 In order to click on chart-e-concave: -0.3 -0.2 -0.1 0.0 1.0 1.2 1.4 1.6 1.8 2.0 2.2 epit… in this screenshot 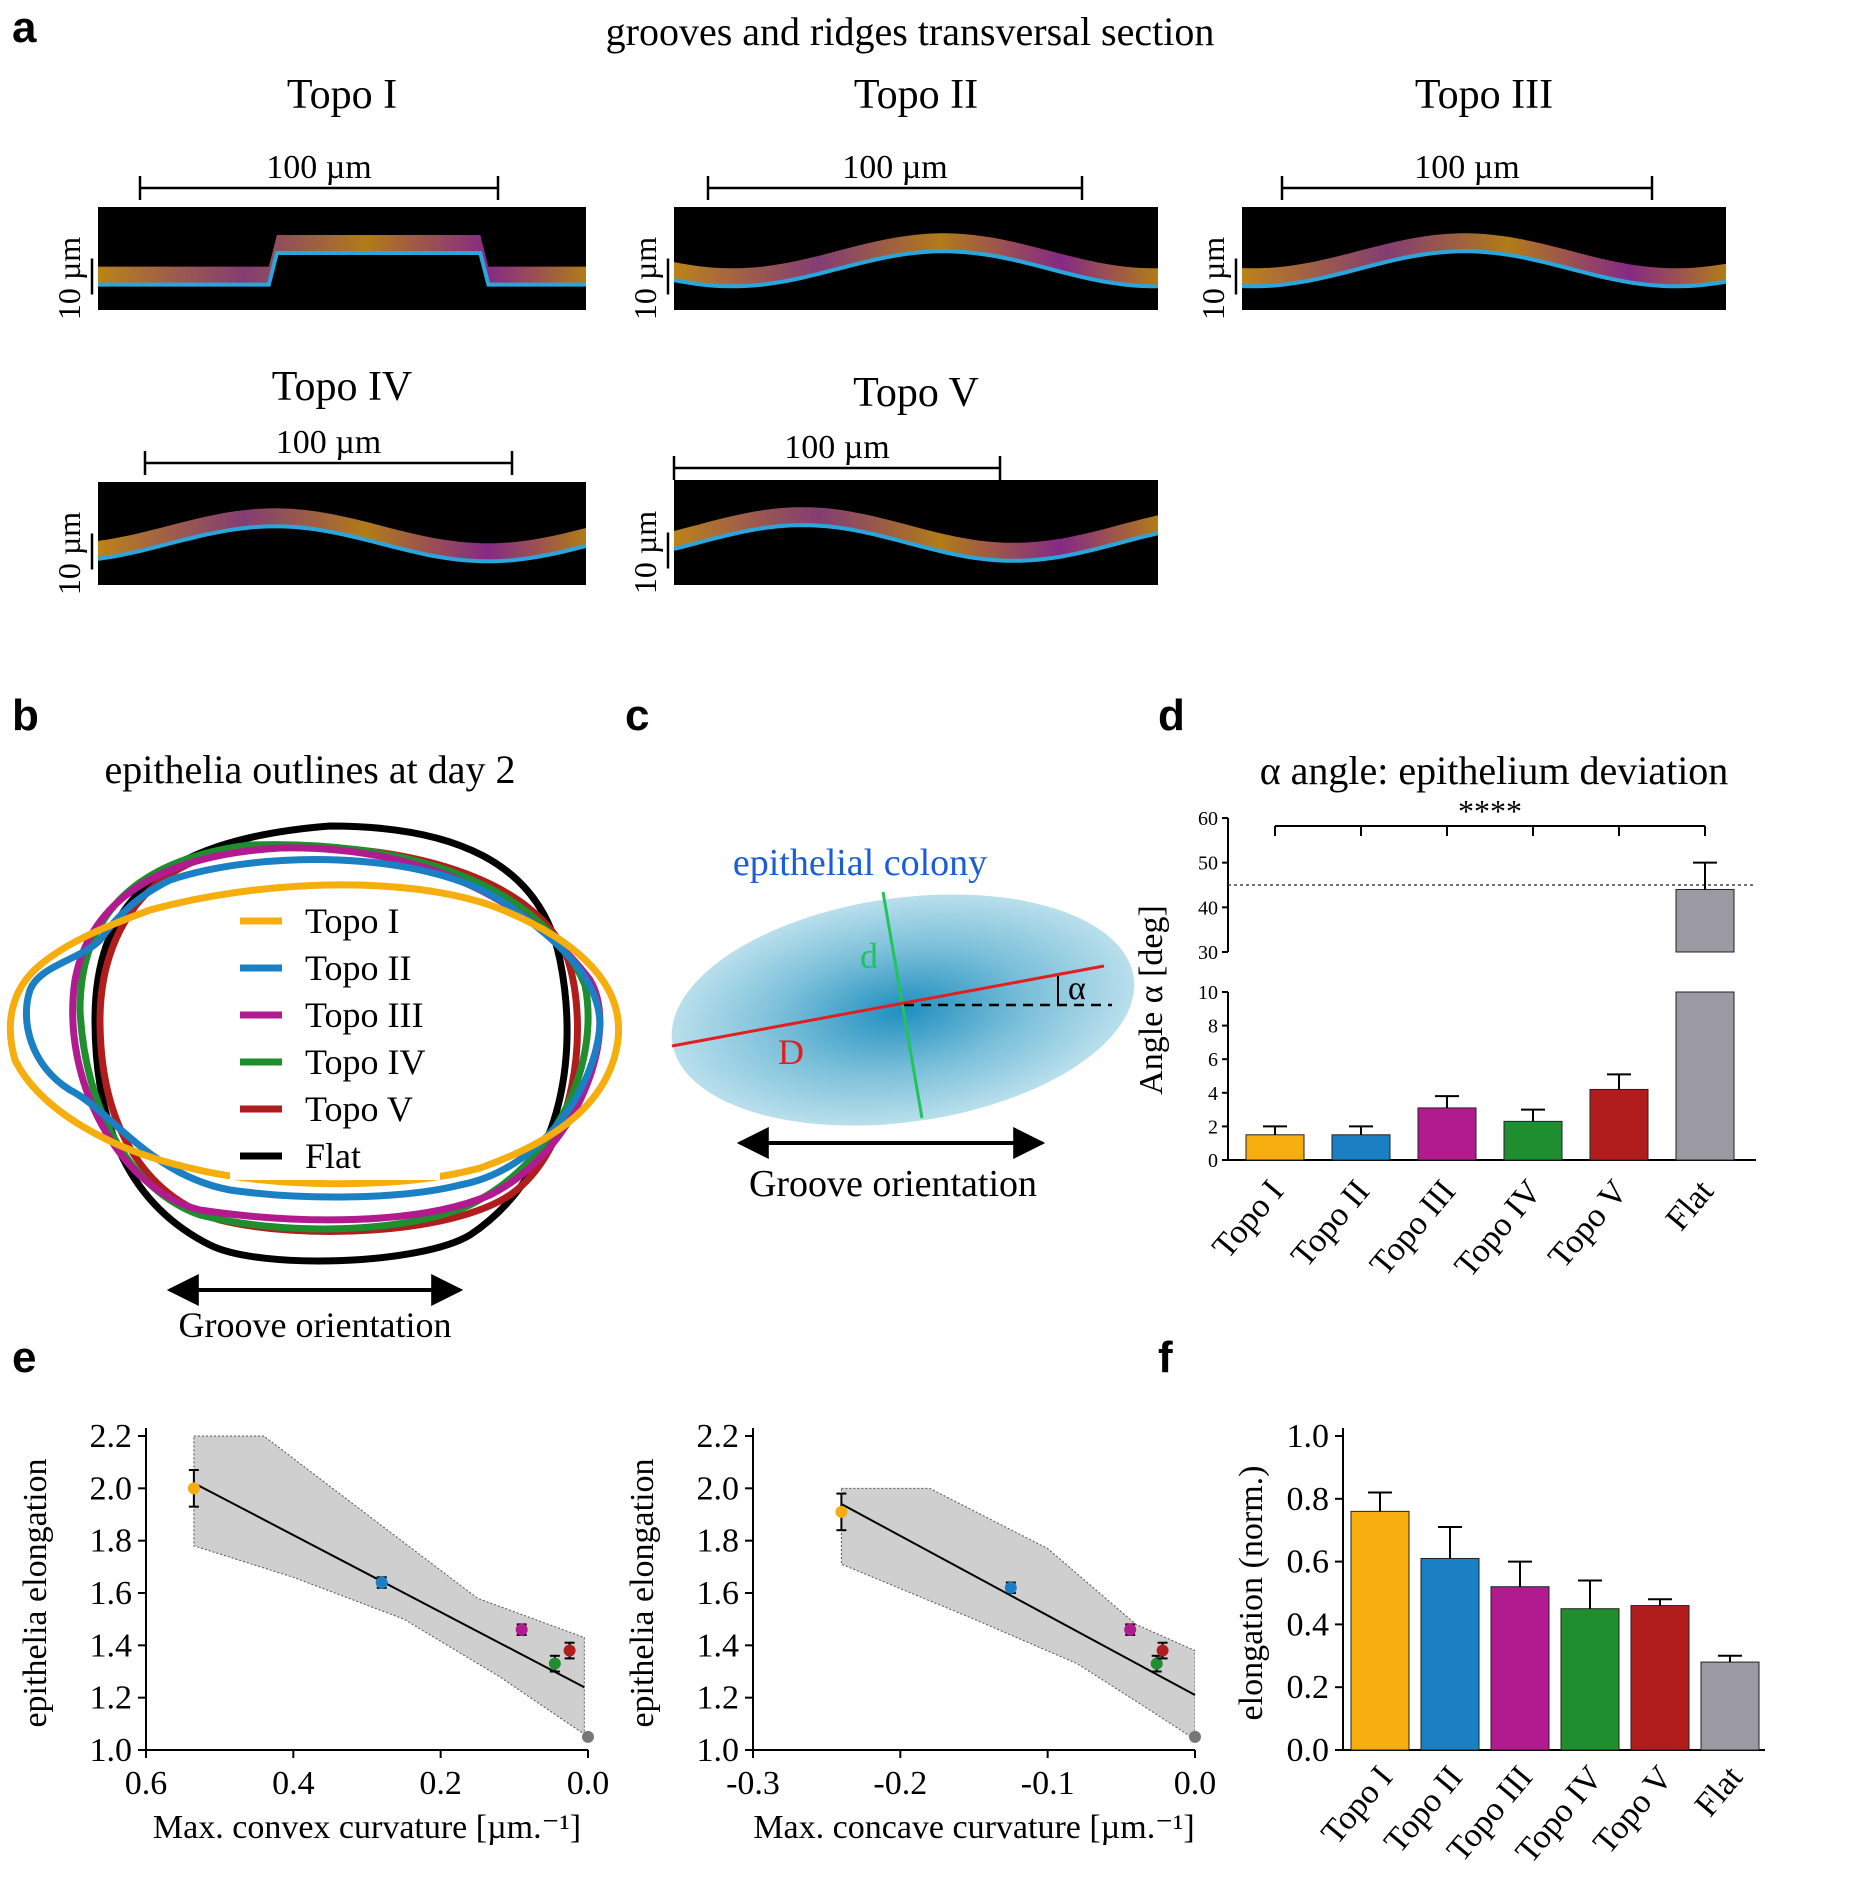, I will do `click(920, 1632)`.